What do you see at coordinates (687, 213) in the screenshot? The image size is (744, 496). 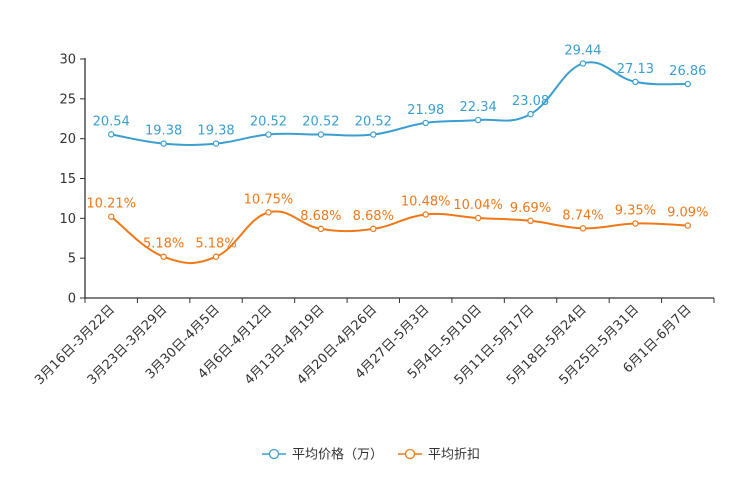 I see `data-label: 9.09%` at bounding box center [687, 213].